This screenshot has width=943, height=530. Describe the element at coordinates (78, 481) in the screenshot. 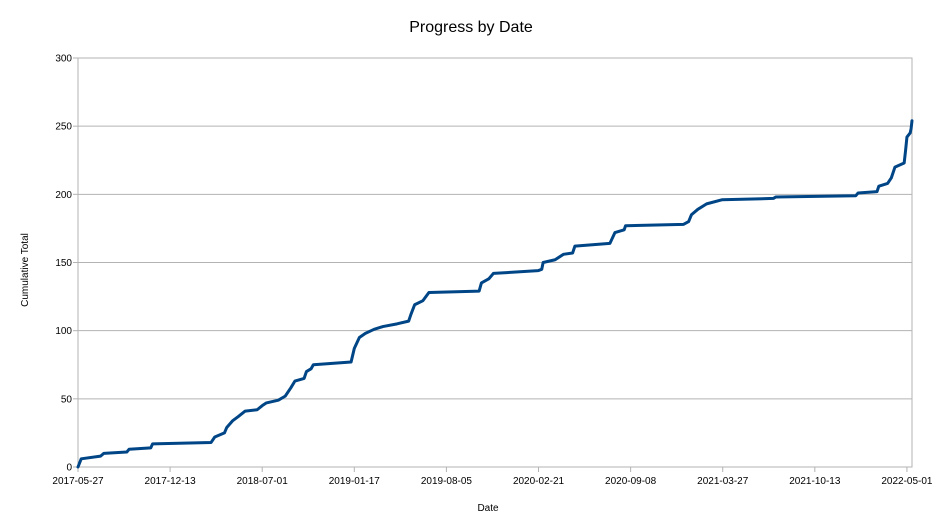

I see `x-tick-label: 2017-05-27` at that location.